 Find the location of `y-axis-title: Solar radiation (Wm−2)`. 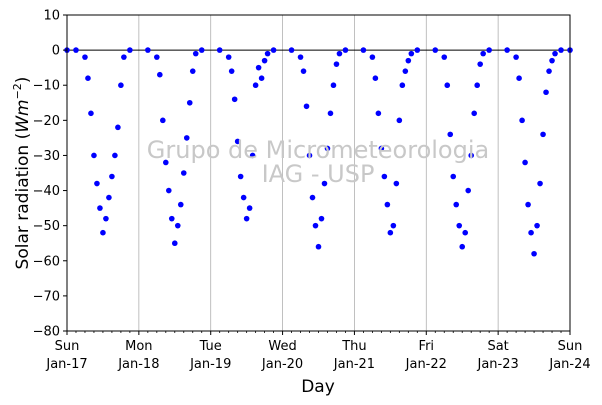

y-axis-title: Solar radiation (Wm−2) is located at coordinates (22, 173).